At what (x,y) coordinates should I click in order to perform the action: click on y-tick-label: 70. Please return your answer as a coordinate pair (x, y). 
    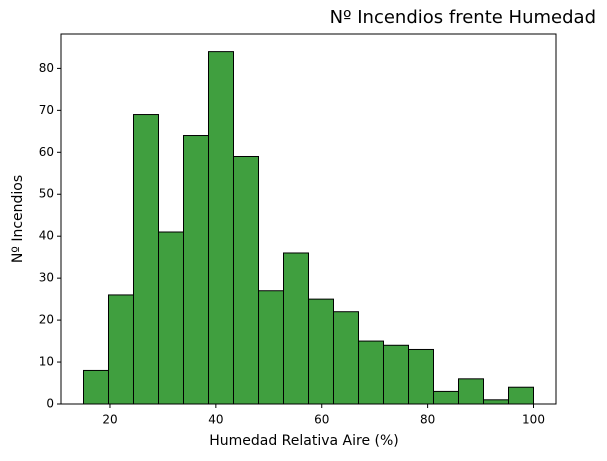
    Looking at the image, I should click on (46, 110).